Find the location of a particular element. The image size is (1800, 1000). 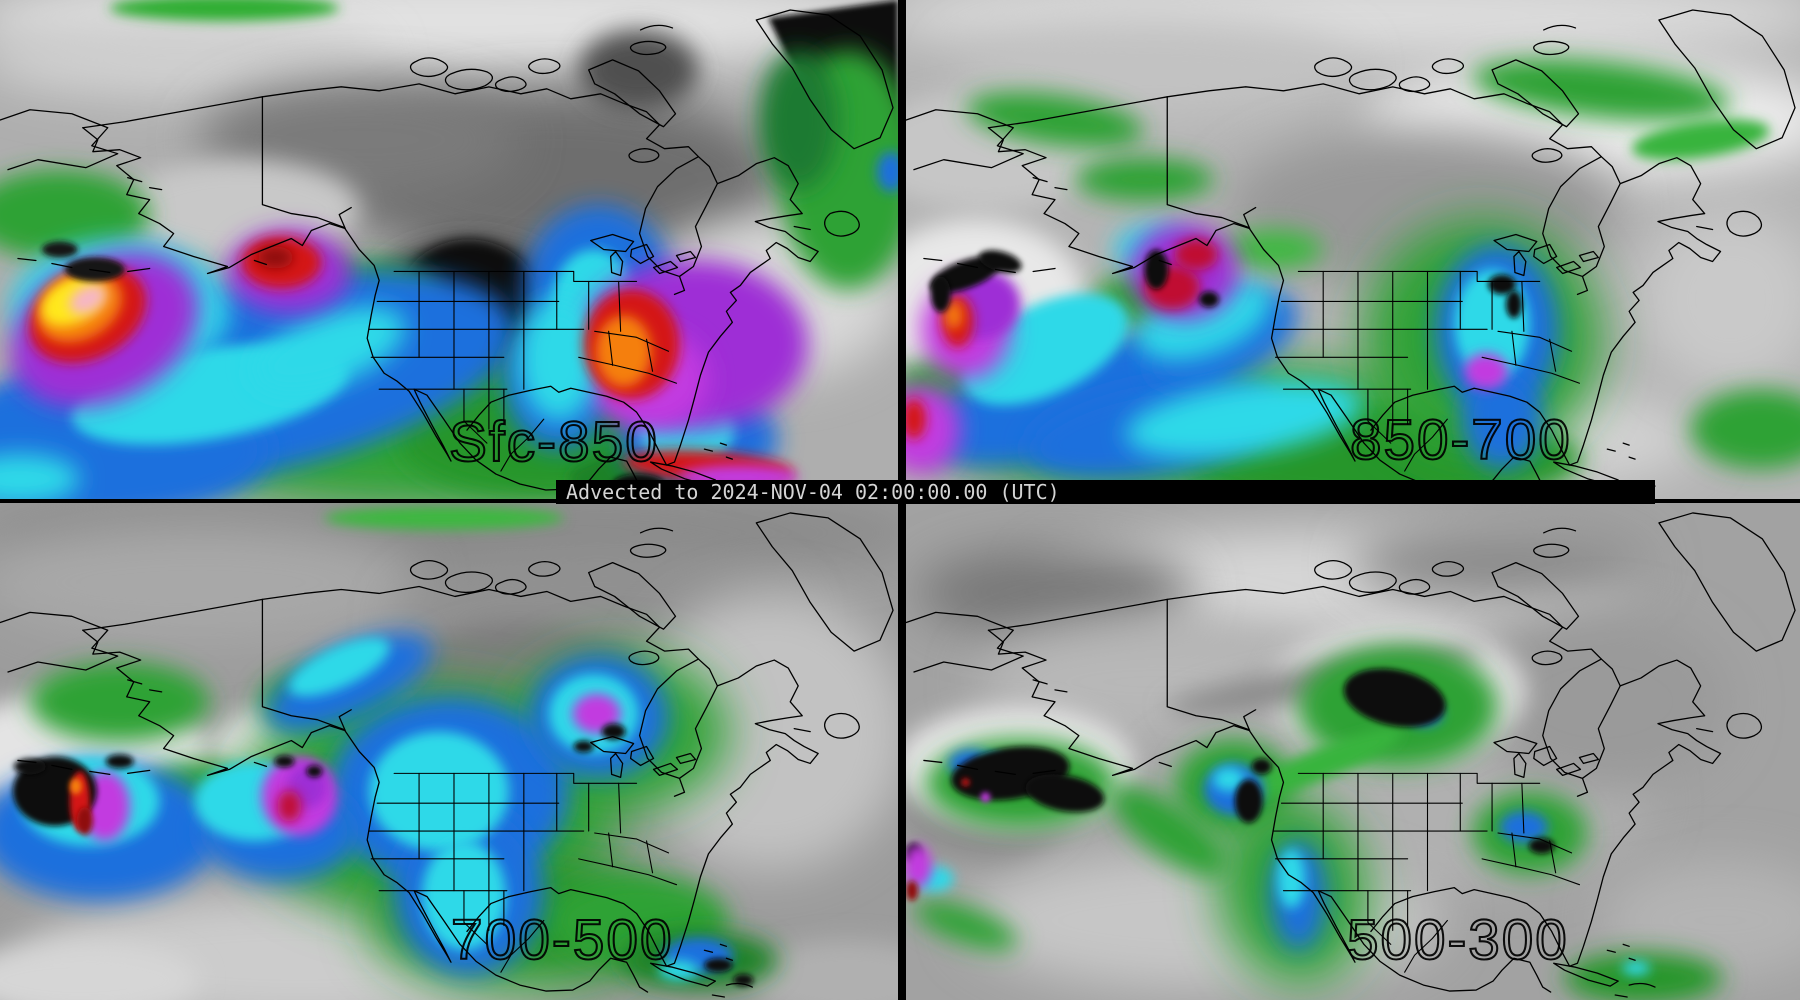

panel-label-850-700: 850-700 is located at coordinates (1461, 440).